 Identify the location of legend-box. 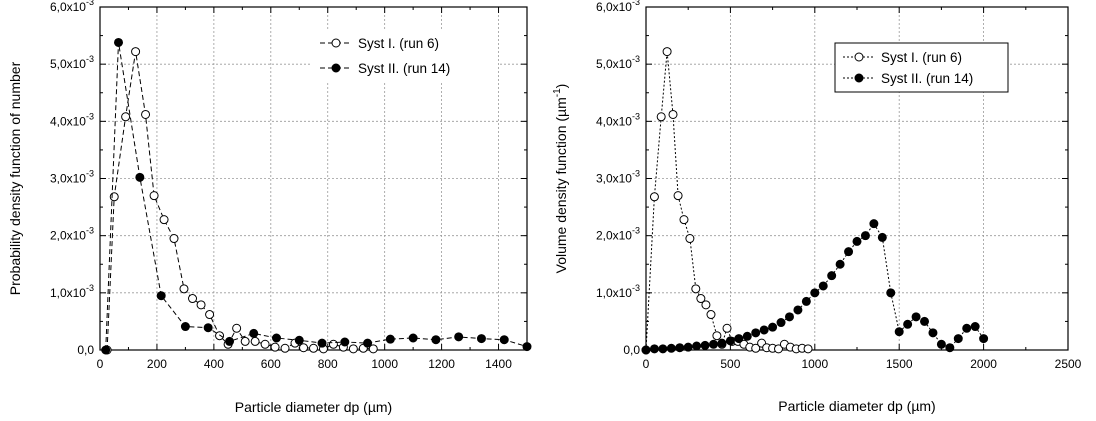
(405, 55).